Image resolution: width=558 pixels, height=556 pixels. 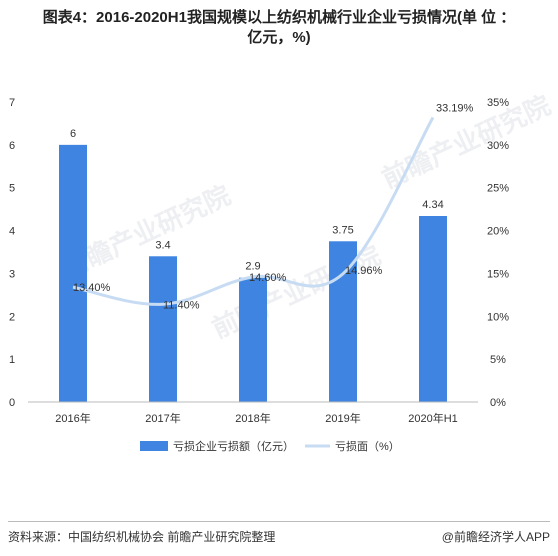 What do you see at coordinates (12, 189) in the screenshot?
I see `left-axis-tick-5: 5` at bounding box center [12, 189].